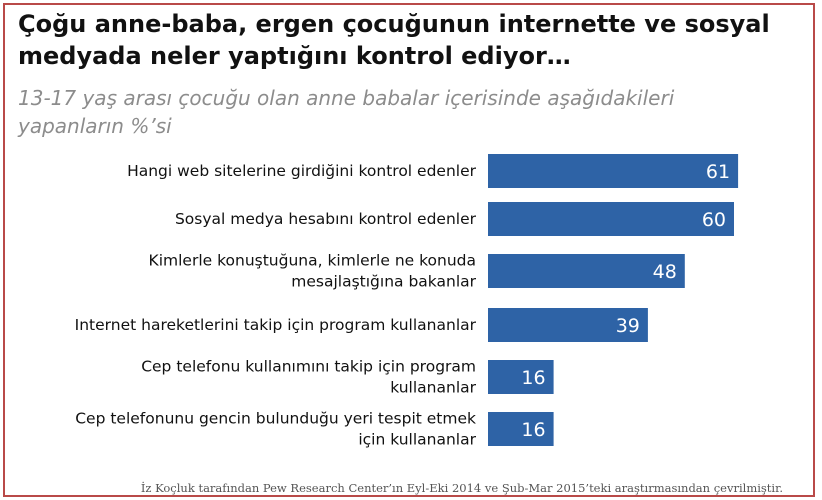 This screenshot has width=822, height=500. What do you see at coordinates (665, 272) in the screenshot?
I see `value-label: 48` at bounding box center [665, 272].